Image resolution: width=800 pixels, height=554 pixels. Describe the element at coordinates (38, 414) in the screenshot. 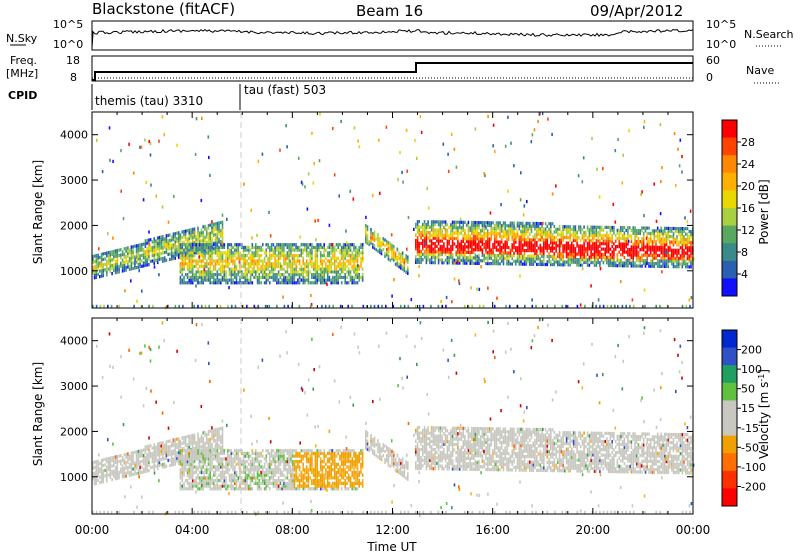

I see `velocity-ylabel: Slant Range [km]` at that location.